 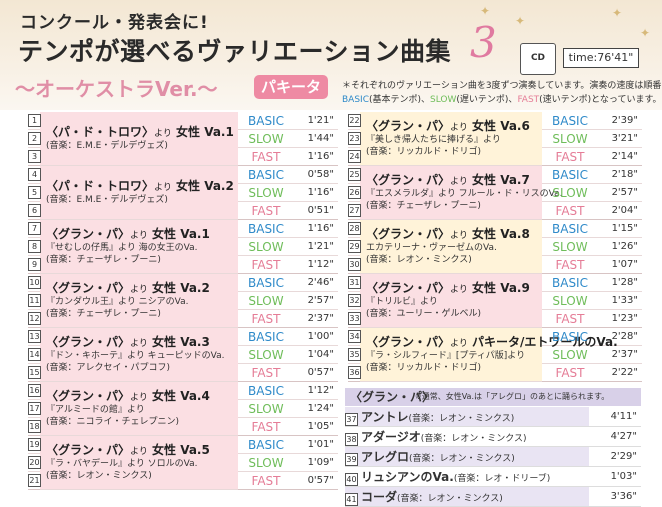 I want to click on track-source: 『アルミードの館』より, so click(x=95, y=409).